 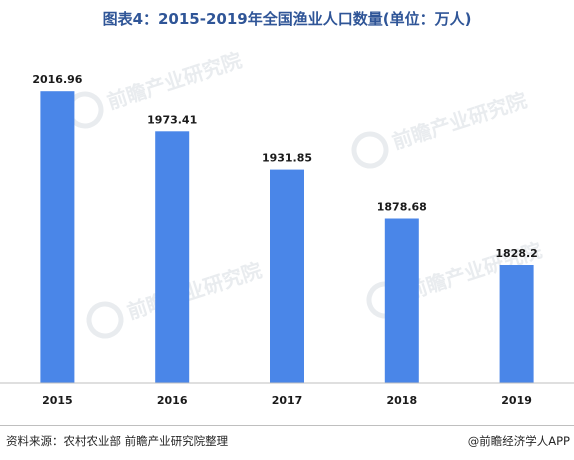 I want to click on watermark-text-2: 前瞻产业研究院, so click(x=459, y=121).